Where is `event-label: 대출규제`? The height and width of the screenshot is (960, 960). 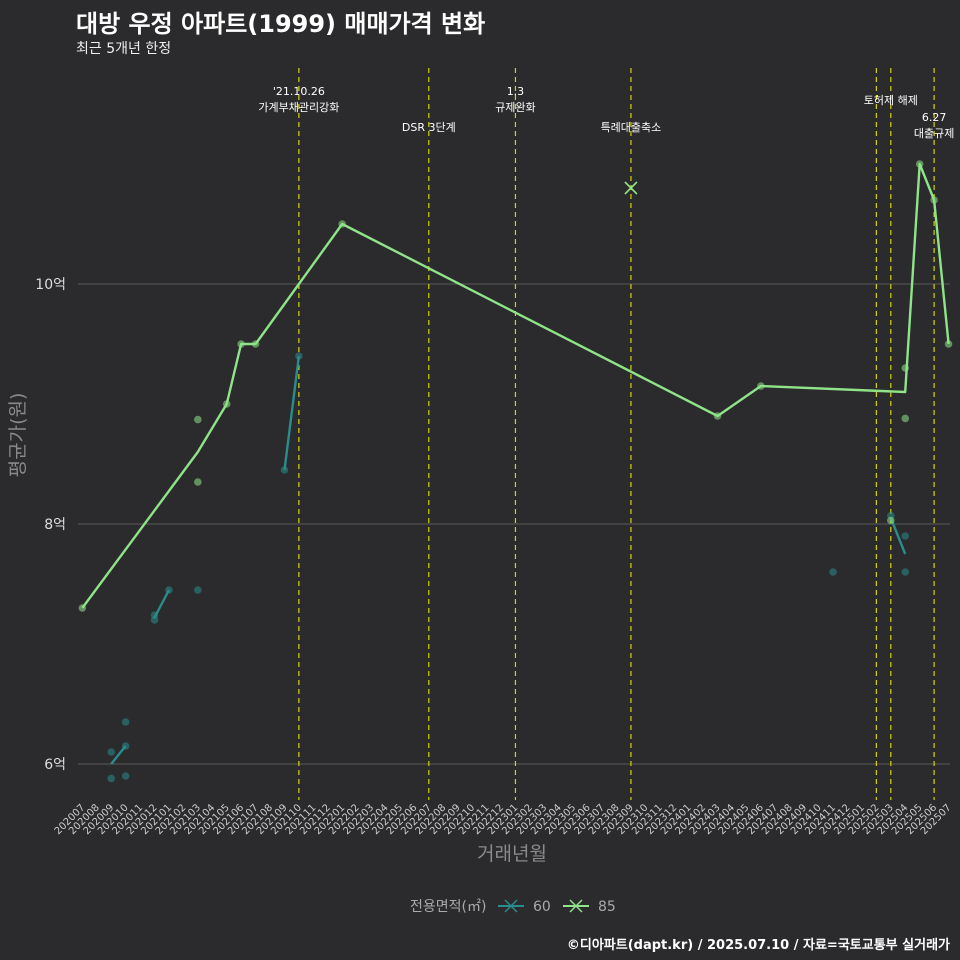
event-label: 대출규제 is located at coordinates (934, 133).